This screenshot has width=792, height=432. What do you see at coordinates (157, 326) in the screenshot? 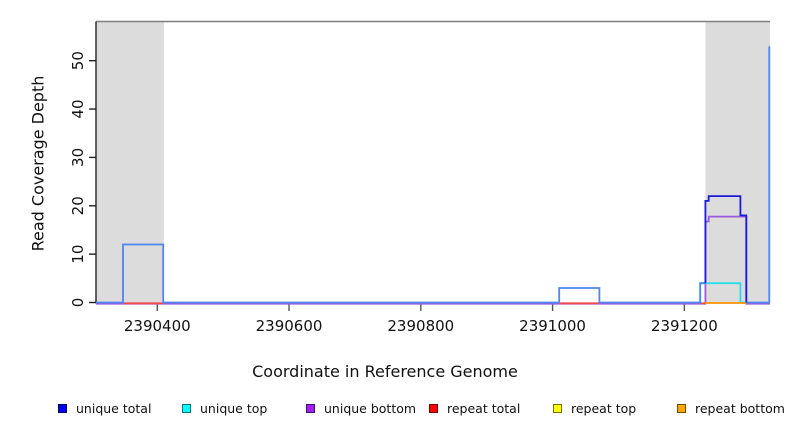
I see `x-tick-label: 2390400` at bounding box center [157, 326].